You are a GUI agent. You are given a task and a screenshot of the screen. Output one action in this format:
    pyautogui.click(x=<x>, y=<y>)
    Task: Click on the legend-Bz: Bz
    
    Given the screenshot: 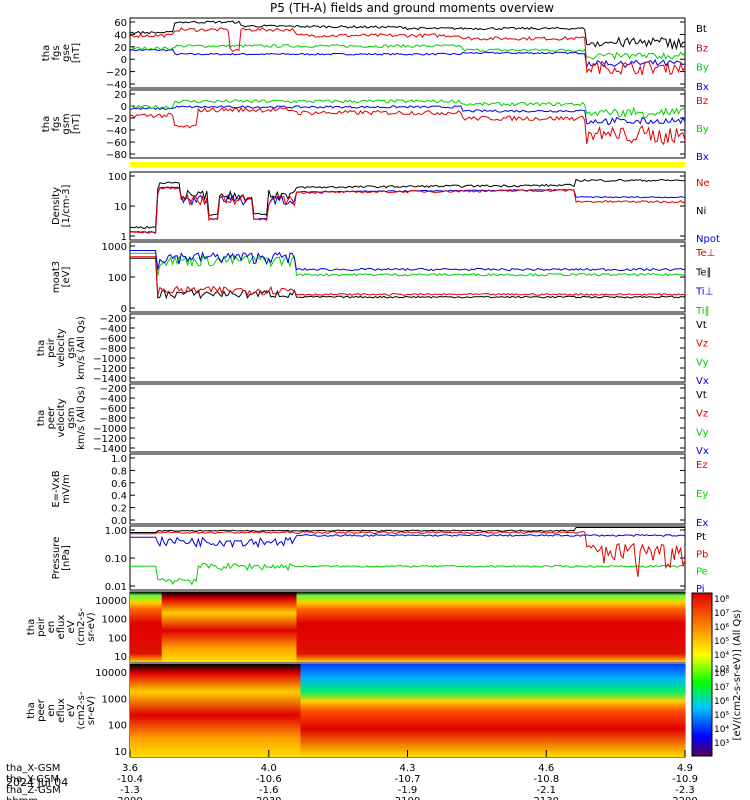 What is the action you would take?
    pyautogui.click(x=702, y=101)
    